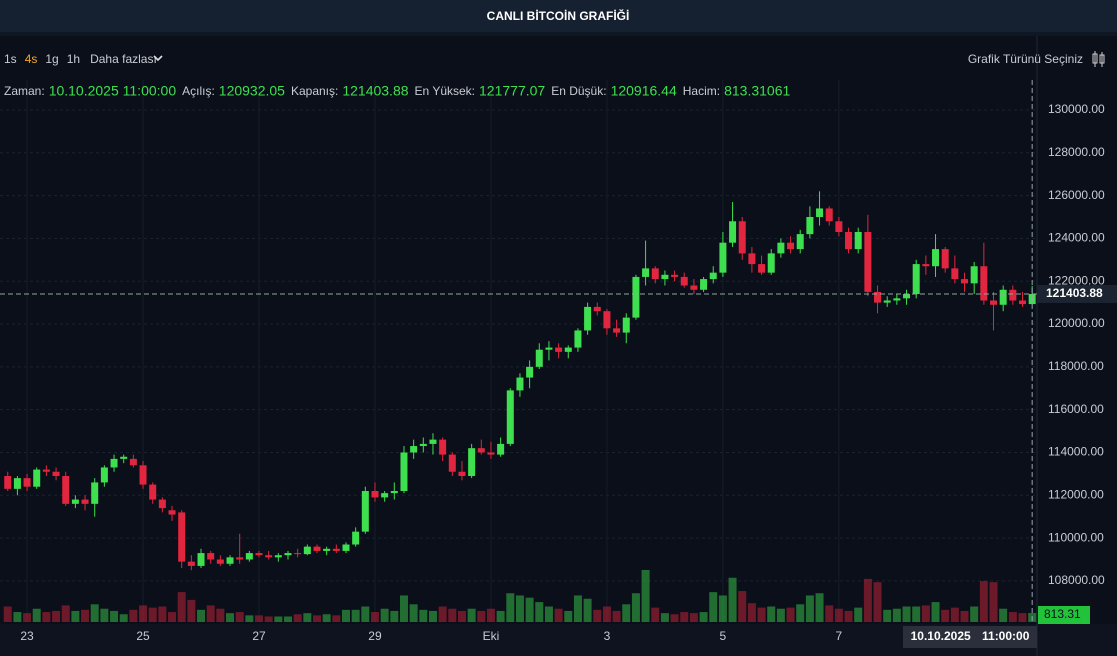 This screenshot has width=1117, height=656. What do you see at coordinates (701, 91) in the screenshot?
I see `info-label: Hacim:` at bounding box center [701, 91].